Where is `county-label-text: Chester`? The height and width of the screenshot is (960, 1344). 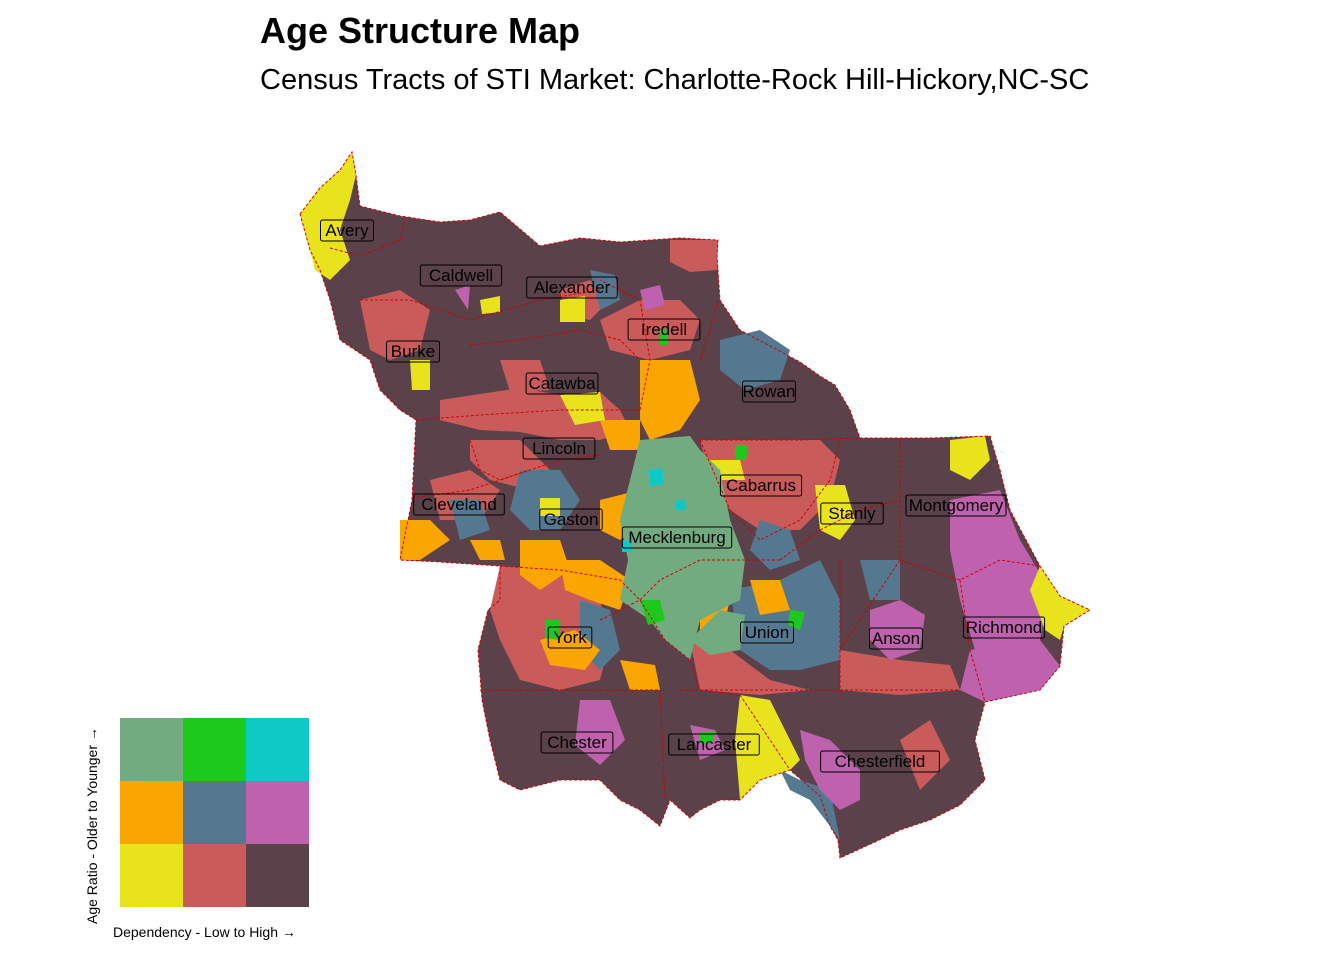
county-label-text: Chester is located at coordinates (577, 742).